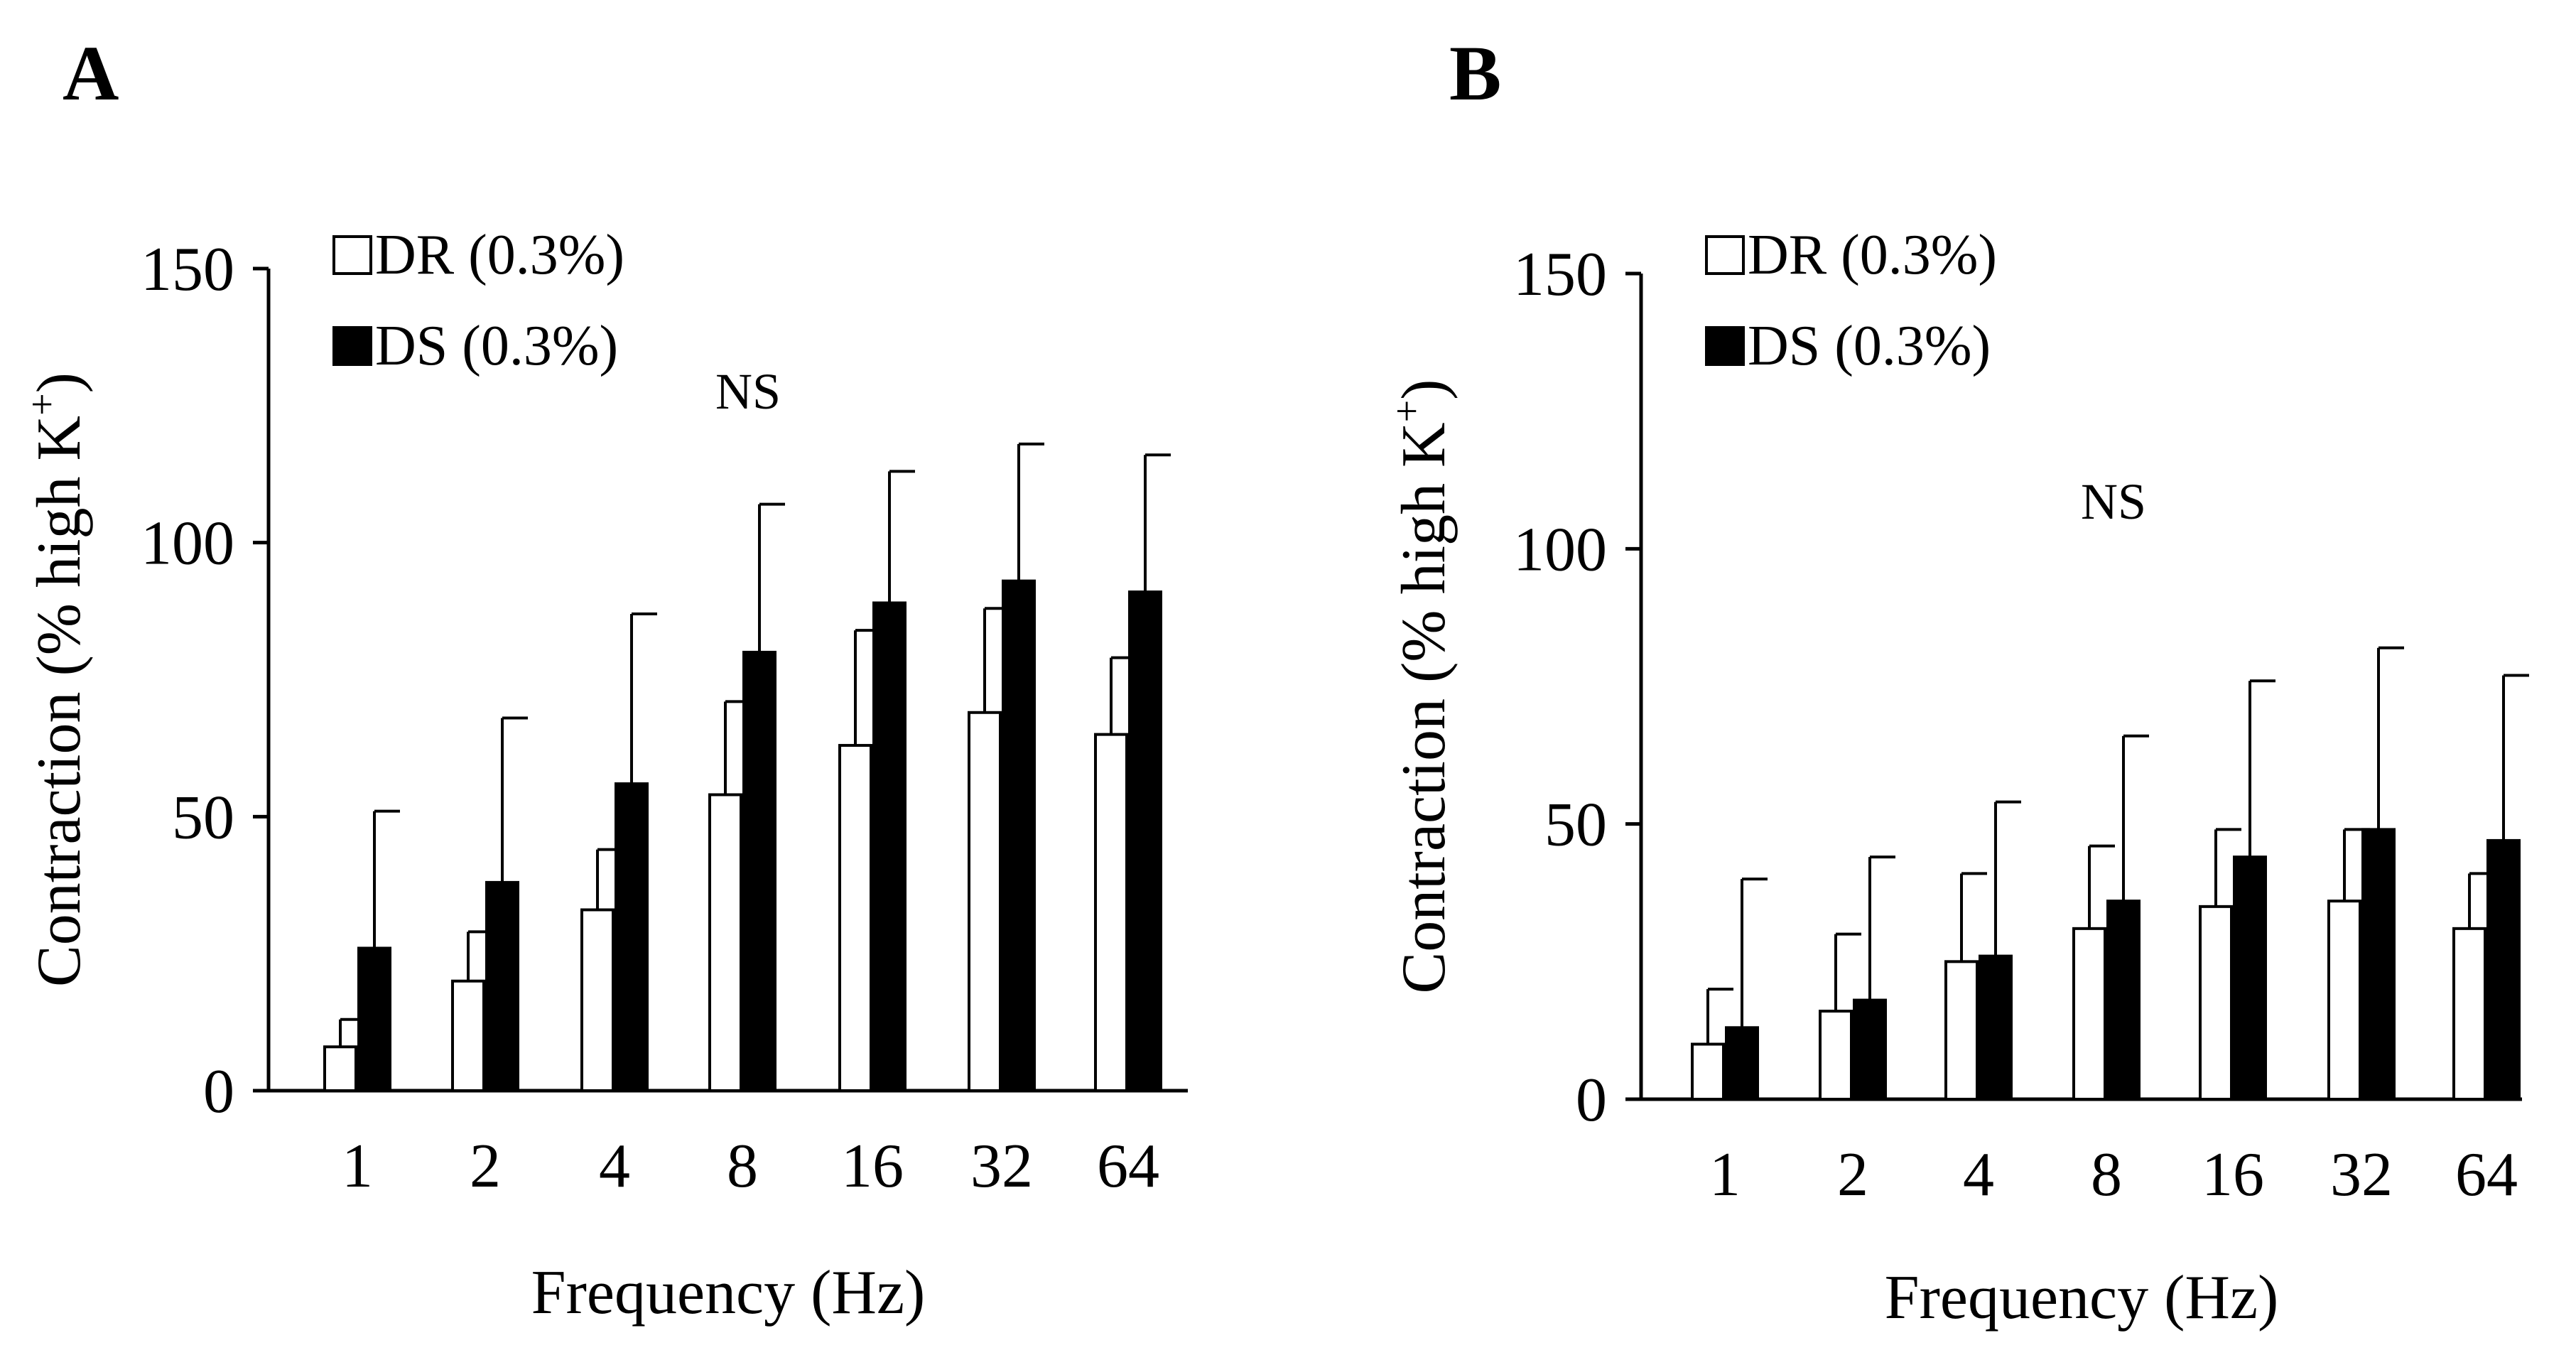 This screenshot has width=2576, height=1355. What do you see at coordinates (91, 73) in the screenshot?
I see `panel-a-letter: A` at bounding box center [91, 73].